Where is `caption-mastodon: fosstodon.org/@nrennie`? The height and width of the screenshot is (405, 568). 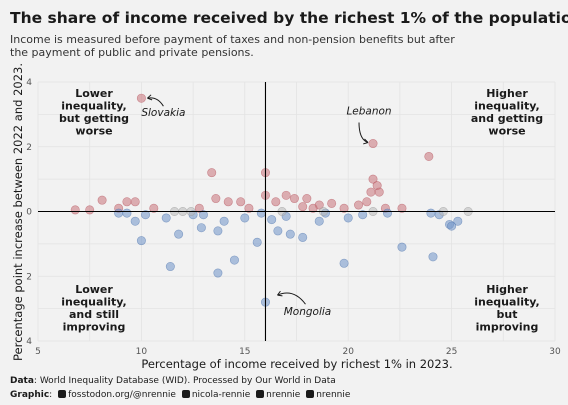
caption-mastodon: fosstodon.org/@nrennie is located at coordinates (122, 395).